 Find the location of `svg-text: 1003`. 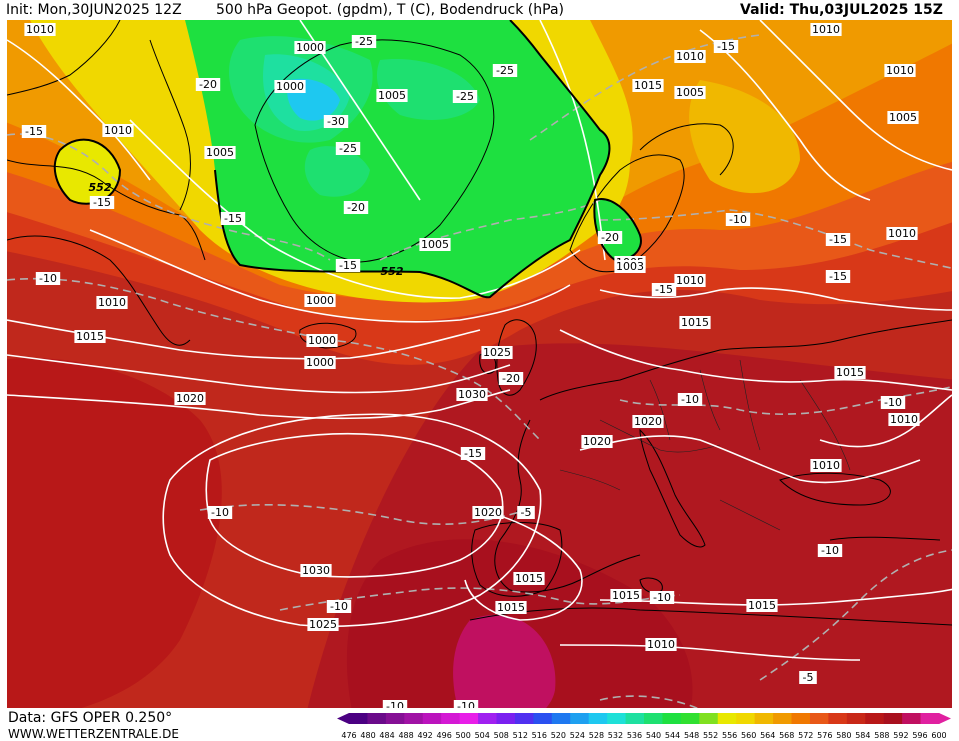

svg-text: 1003 is located at coordinates (630, 266).